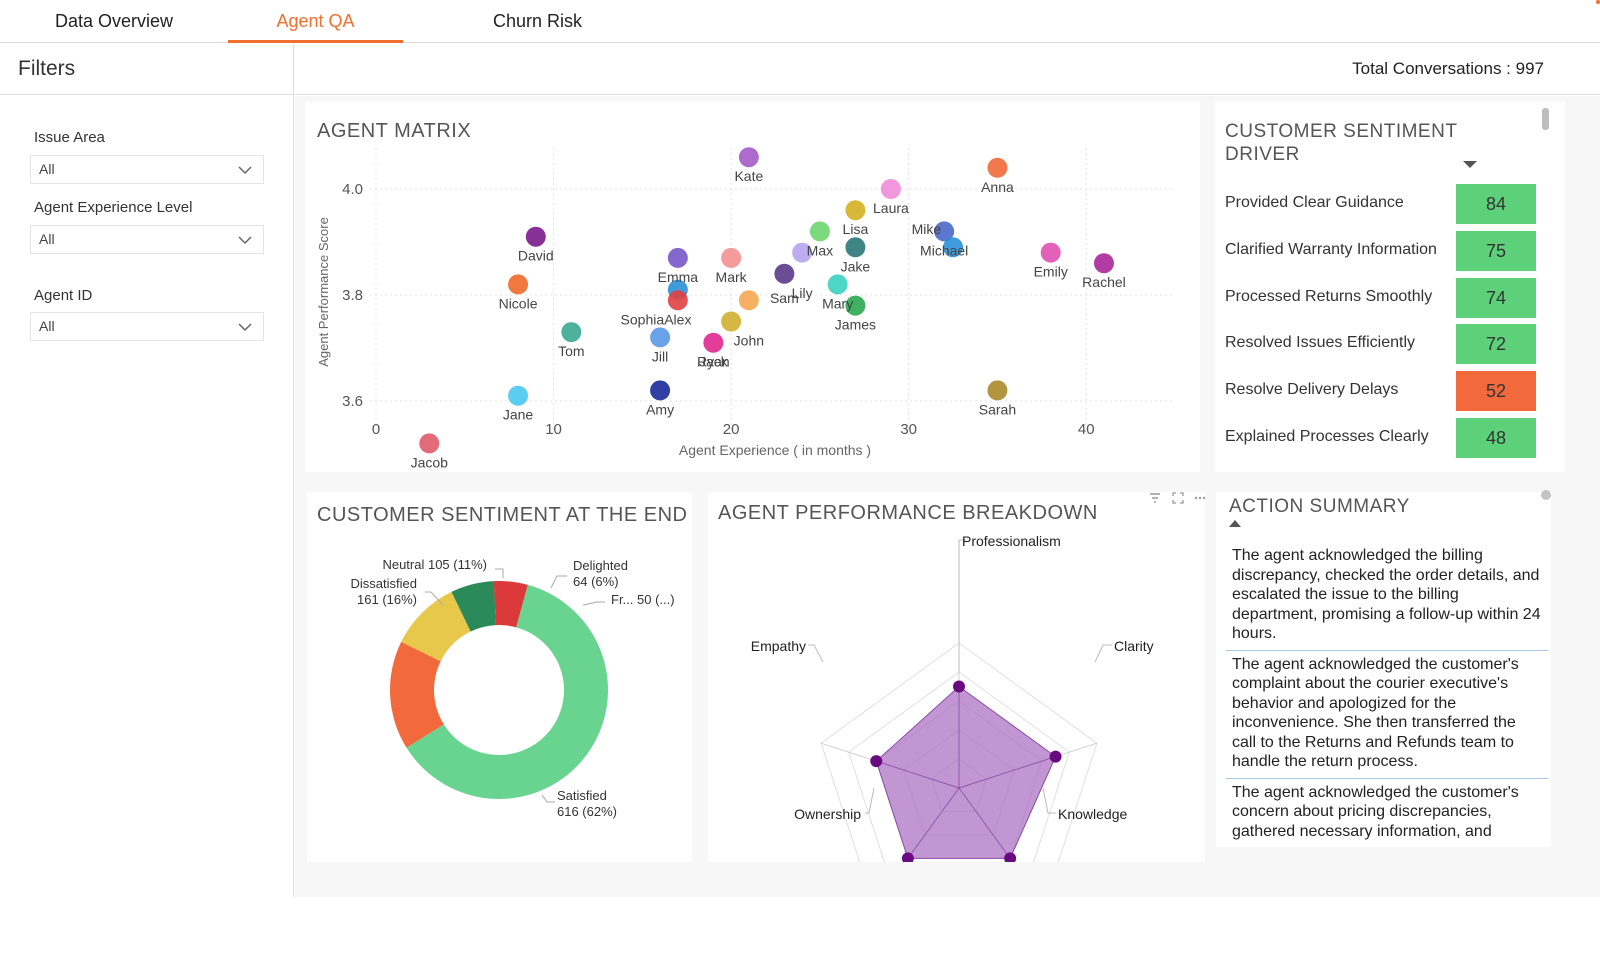  I want to click on donut-label-fr: Fr... 50 (...), so click(643, 599).